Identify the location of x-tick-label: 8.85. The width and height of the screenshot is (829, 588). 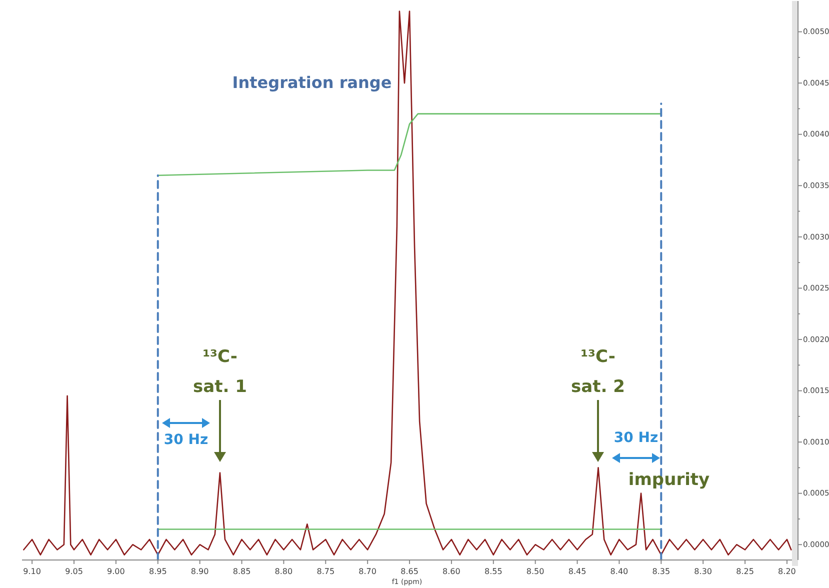
(241, 571).